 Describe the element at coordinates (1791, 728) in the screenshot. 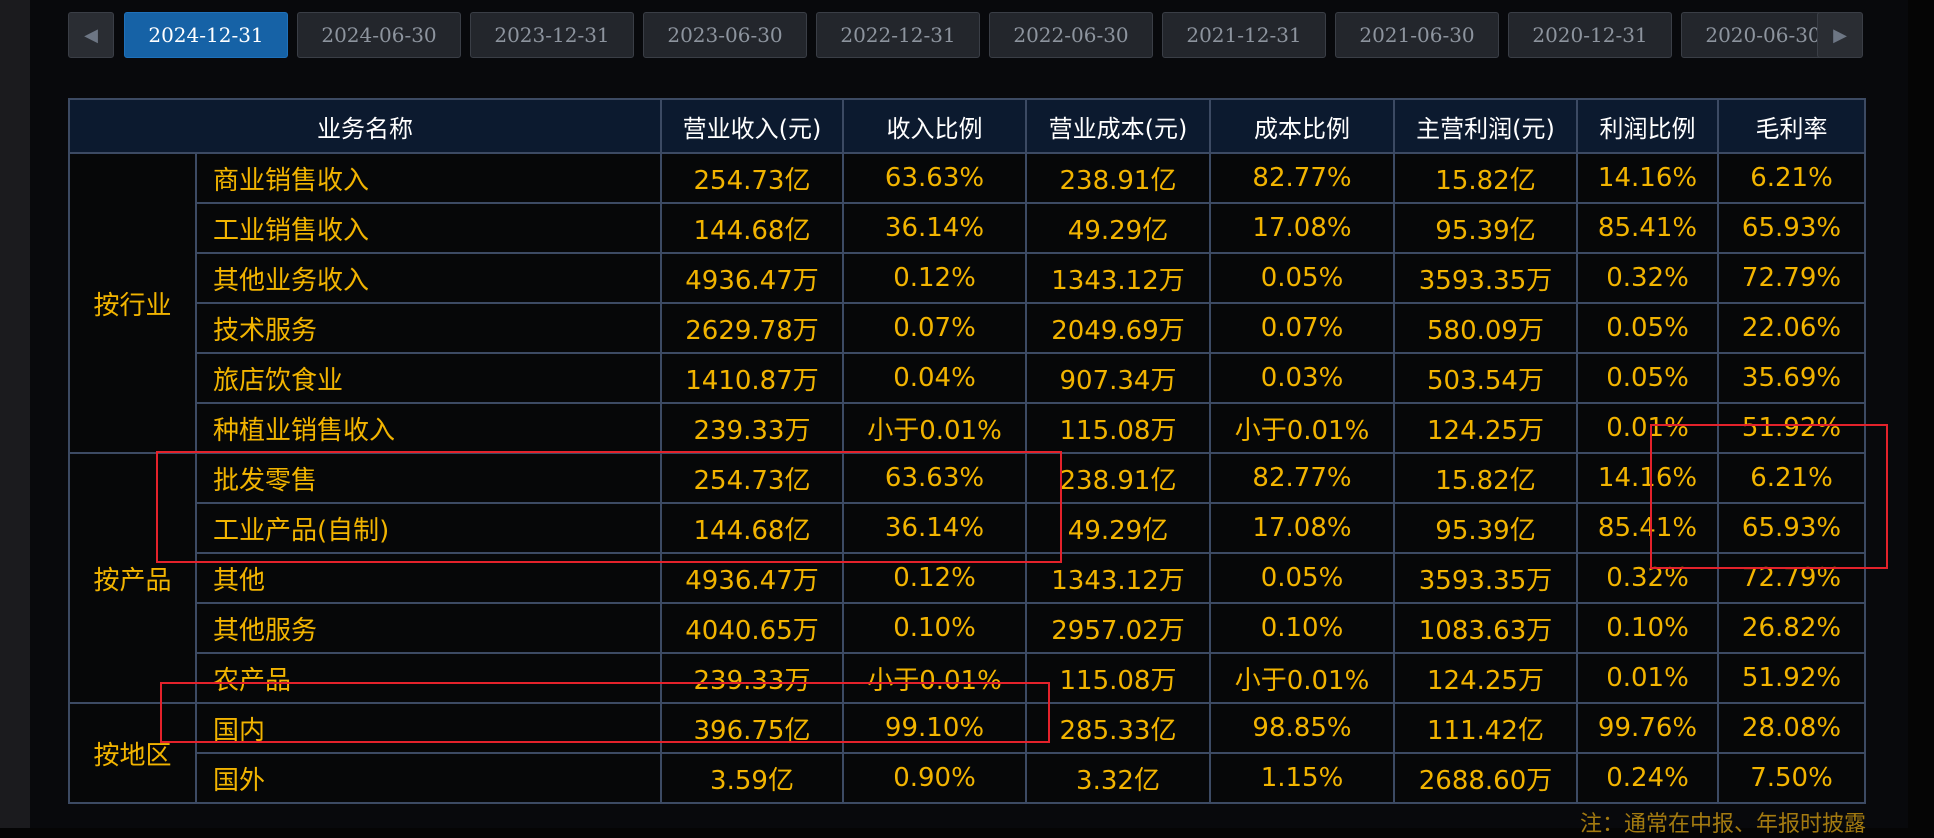

I see `table-cell: 28.08%` at that location.